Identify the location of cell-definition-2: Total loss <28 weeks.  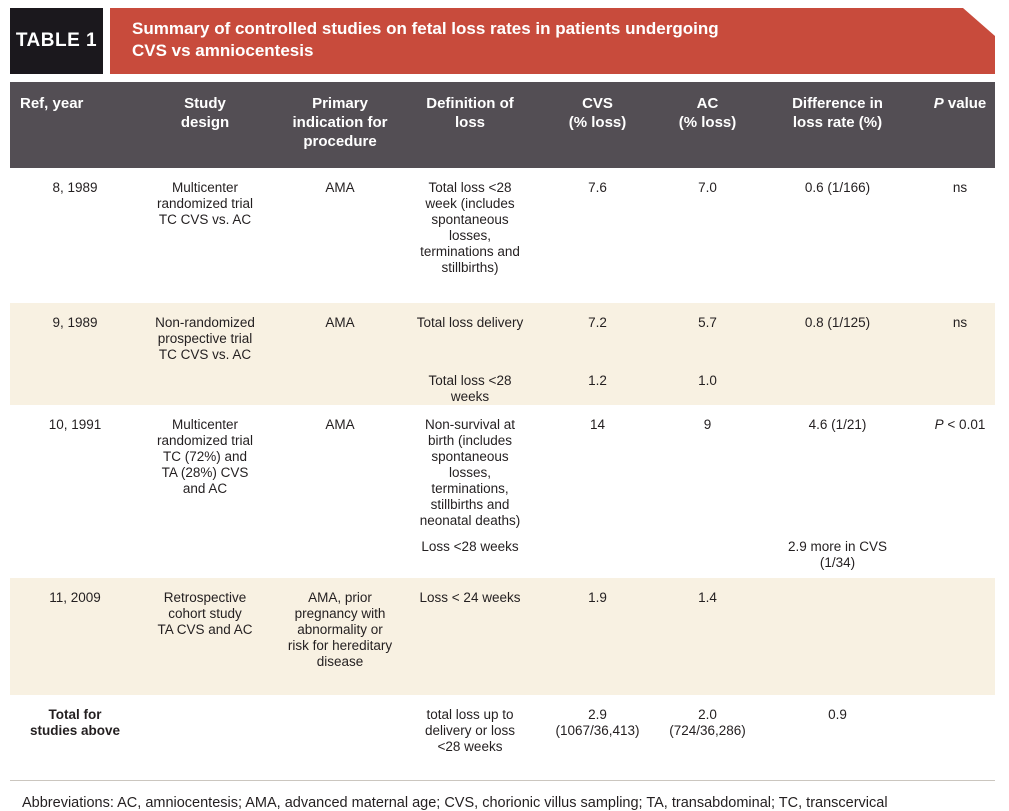
(470, 388).